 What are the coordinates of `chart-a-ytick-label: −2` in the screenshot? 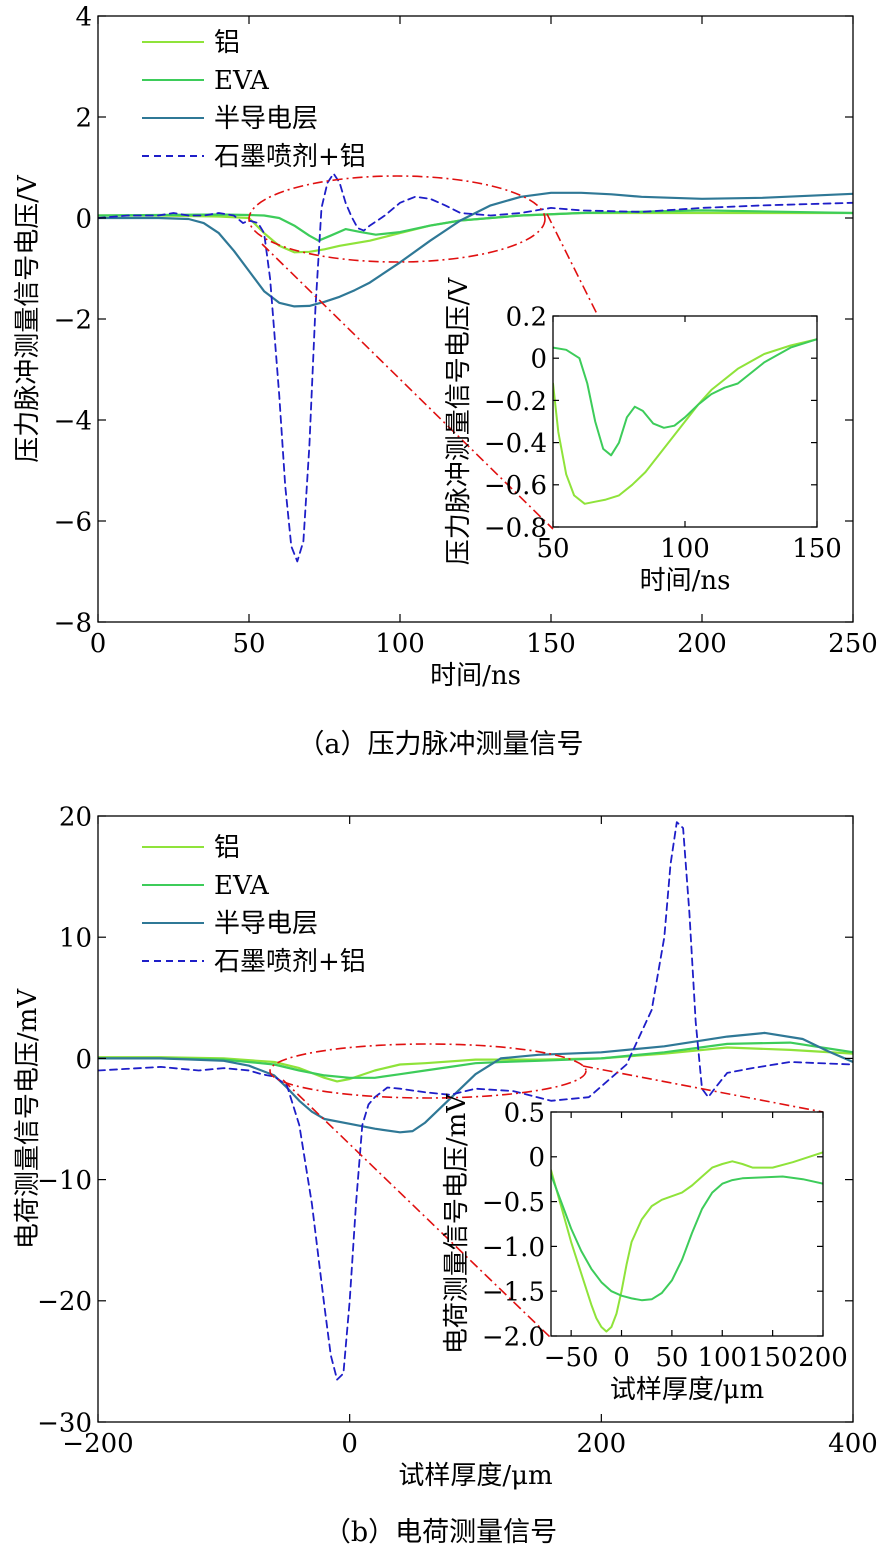 It's located at (73, 320).